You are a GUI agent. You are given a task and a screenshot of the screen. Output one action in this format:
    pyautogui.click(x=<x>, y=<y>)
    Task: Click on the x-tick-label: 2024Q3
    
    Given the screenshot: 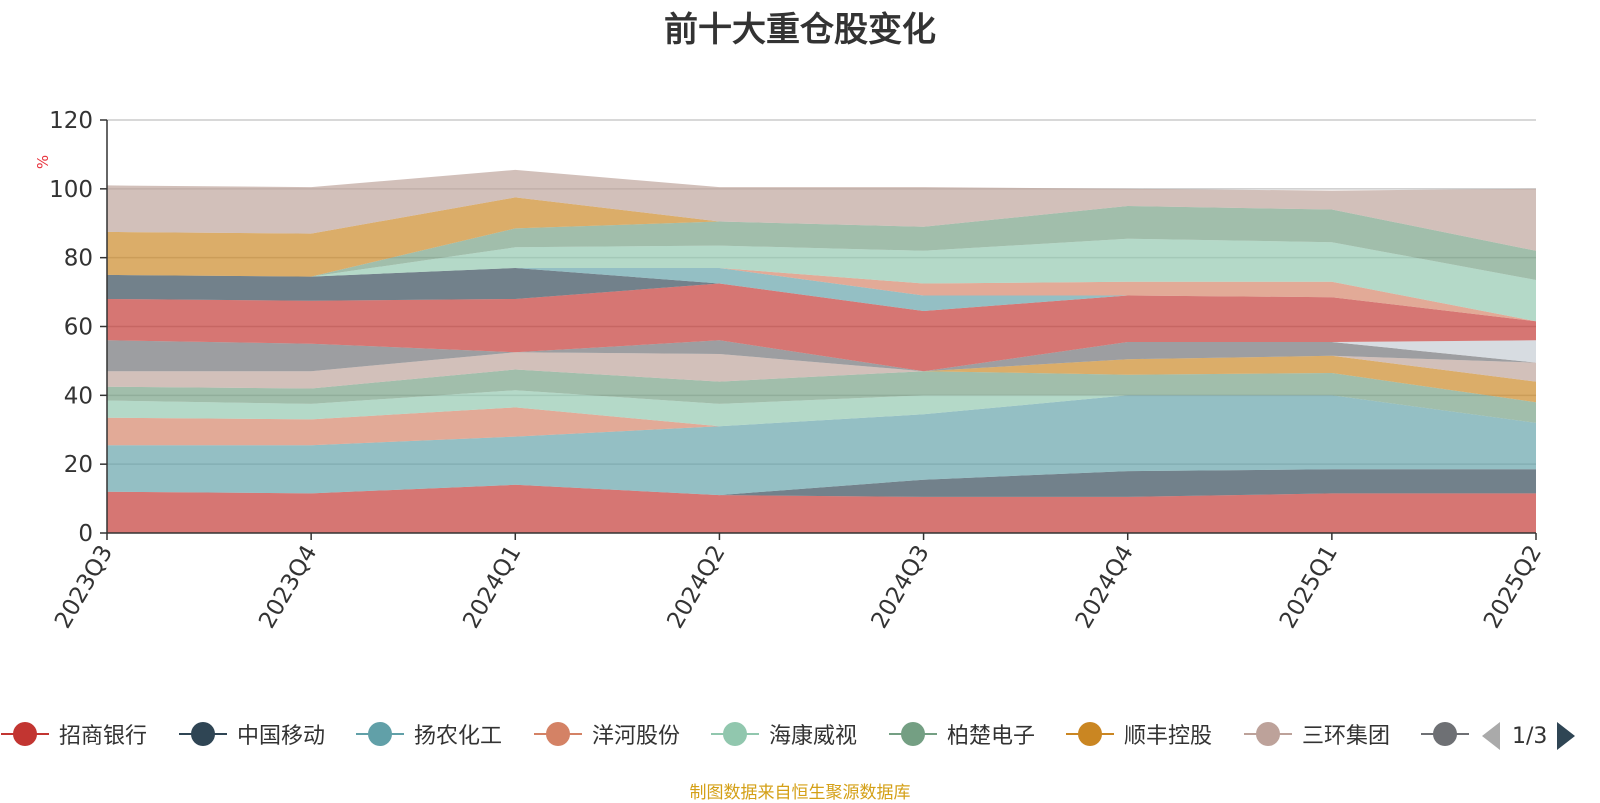 What is the action you would take?
    pyautogui.click(x=901, y=587)
    